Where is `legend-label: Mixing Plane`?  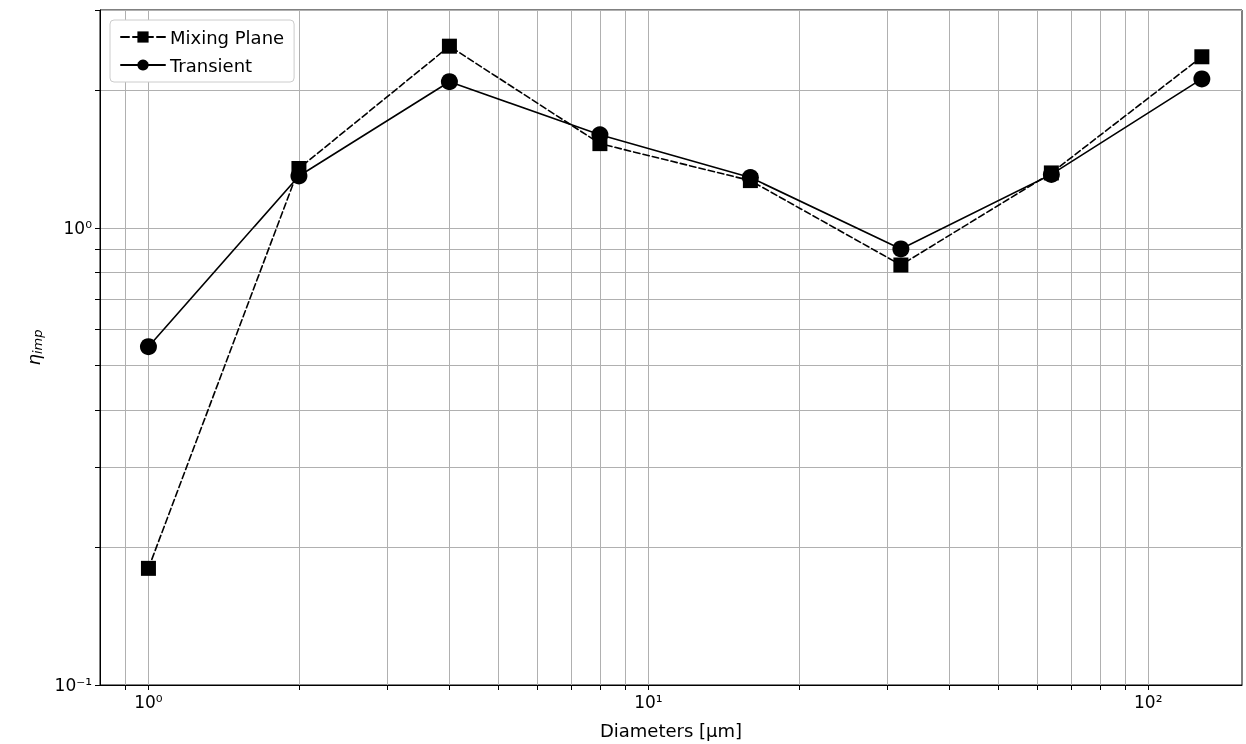
legend-label: Mixing Plane is located at coordinates (227, 37).